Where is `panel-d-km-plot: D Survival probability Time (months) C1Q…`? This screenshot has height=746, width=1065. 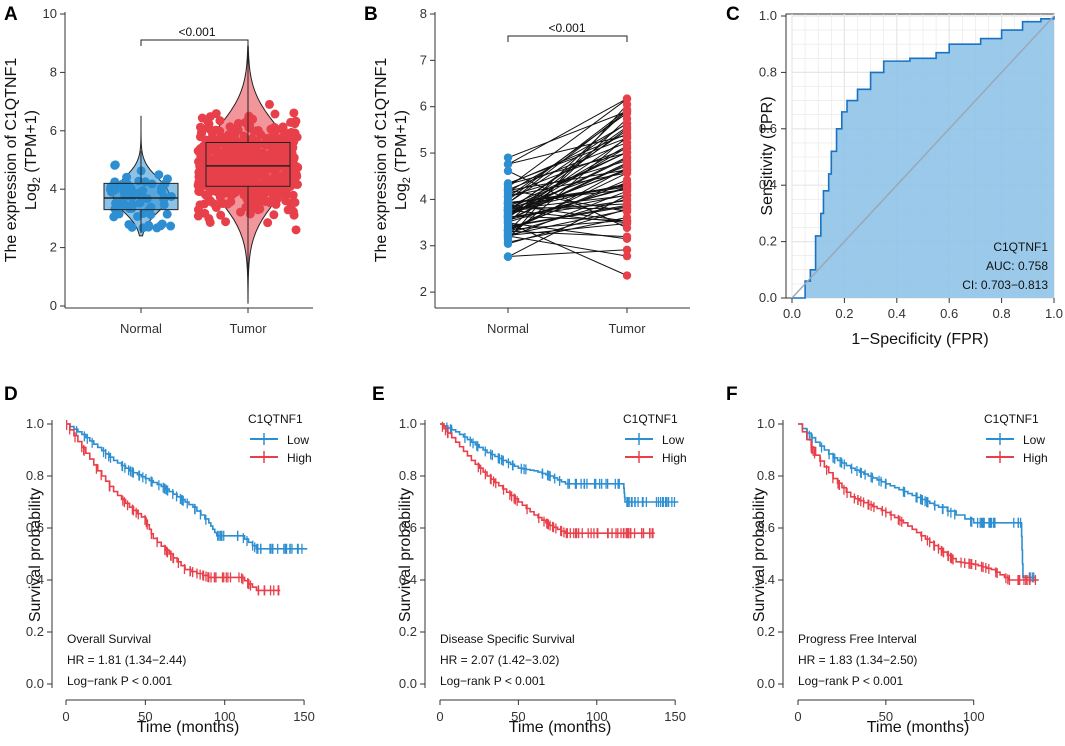 panel-d-km-plot: D Survival probability Time (months) C1Q… is located at coordinates (159, 560).